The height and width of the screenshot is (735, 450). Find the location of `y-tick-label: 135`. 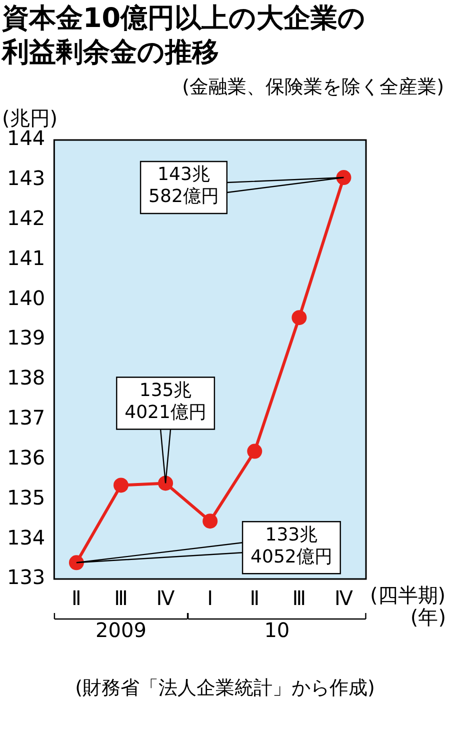

y-tick-label: 135 is located at coordinates (26, 497).